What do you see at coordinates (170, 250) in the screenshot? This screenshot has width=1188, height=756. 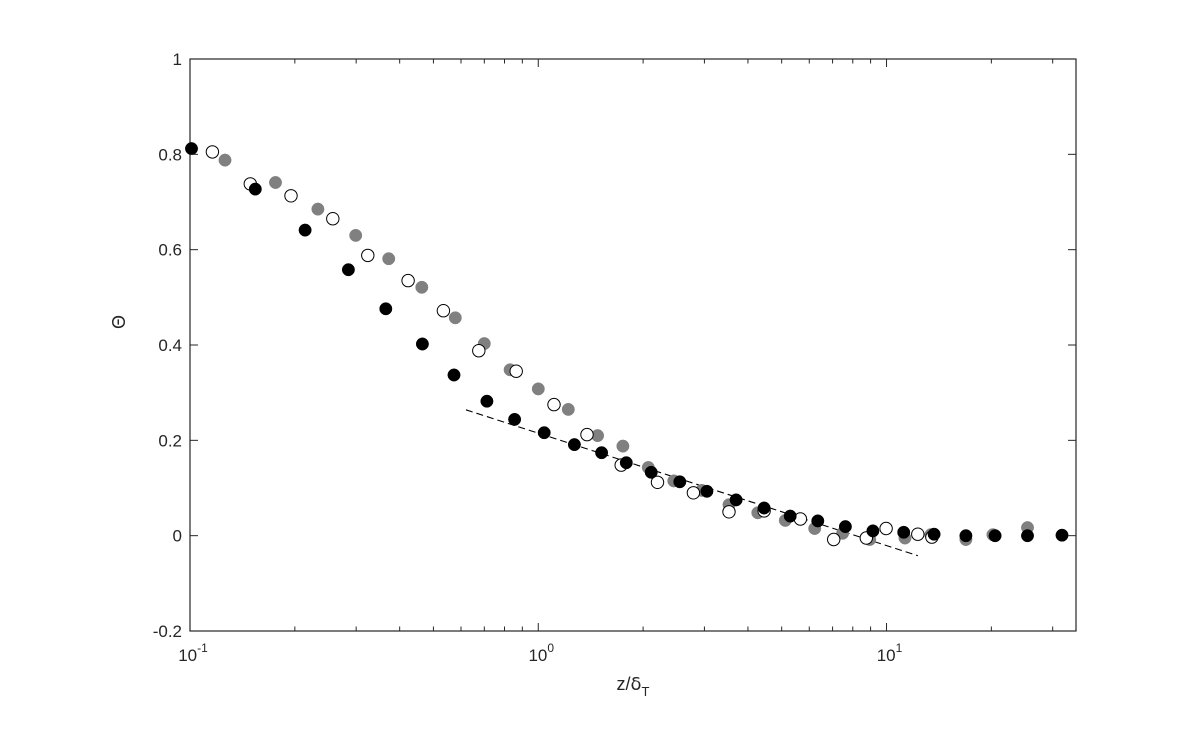 I see `y-tick-label: 0.6` at bounding box center [170, 250].